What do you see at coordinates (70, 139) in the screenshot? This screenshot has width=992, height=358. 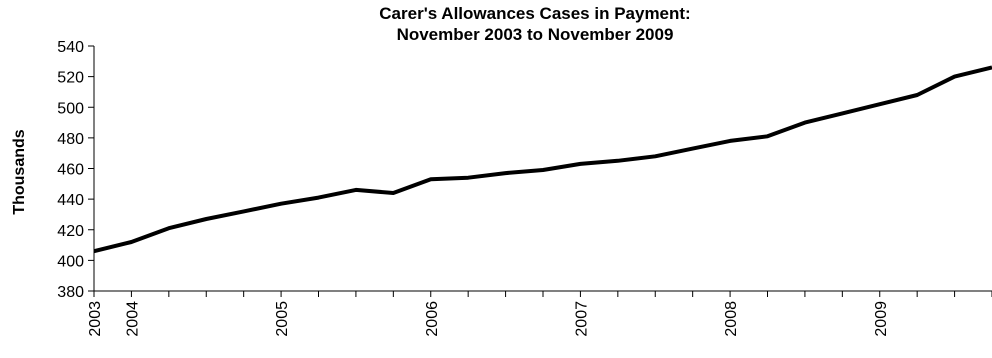 I see `y-tick-label: 480` at bounding box center [70, 139].